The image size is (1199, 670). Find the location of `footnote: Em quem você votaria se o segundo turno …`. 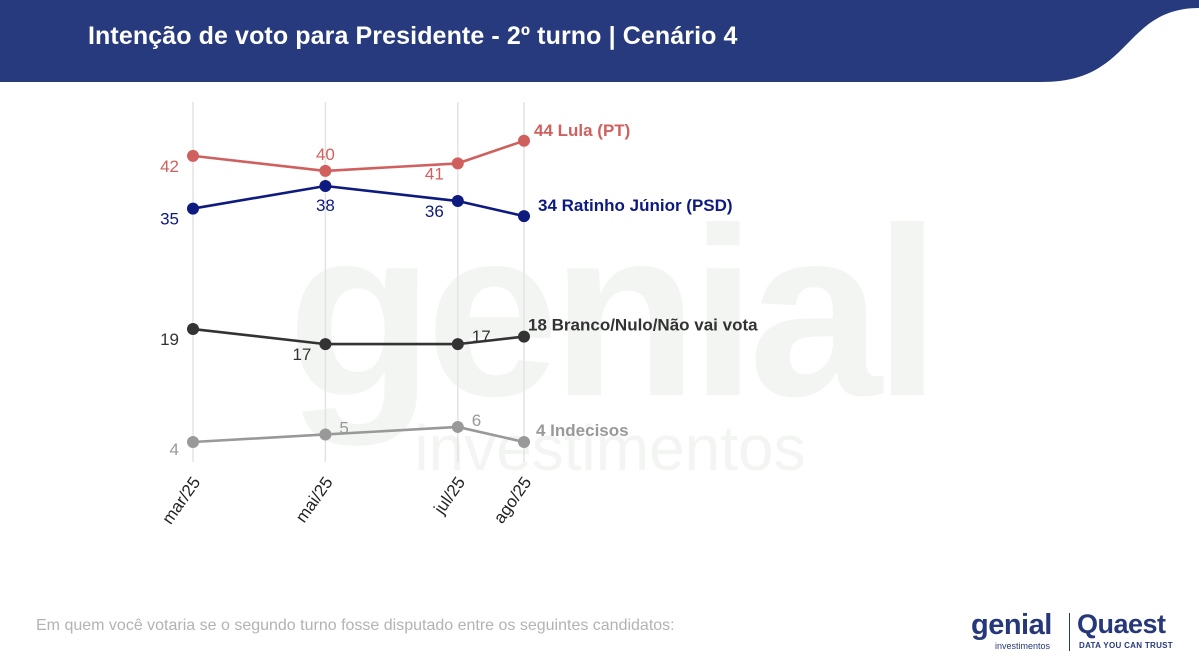

footnote: Em quem você votaria se o segundo turno … is located at coordinates (355, 625).